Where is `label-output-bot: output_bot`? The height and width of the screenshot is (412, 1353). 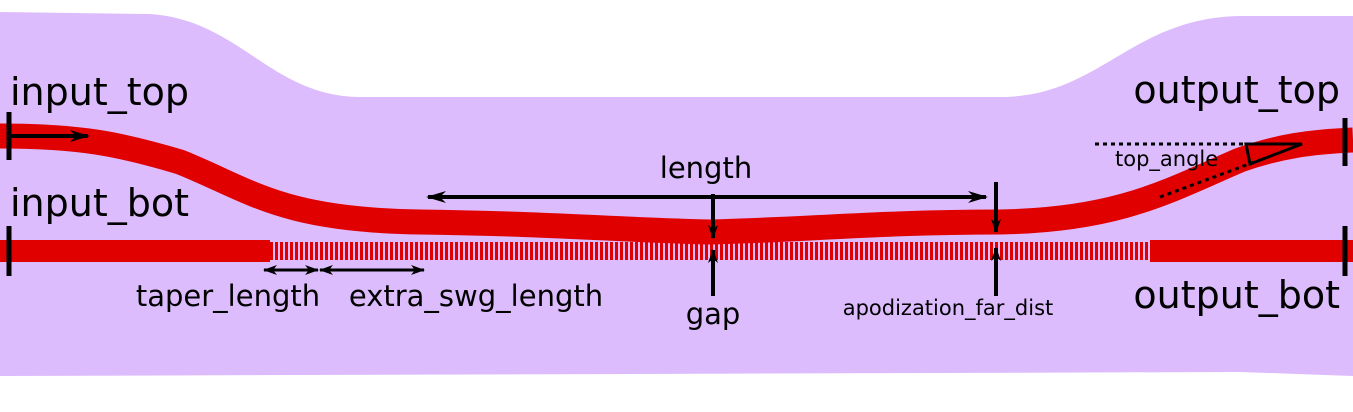
label-output-bot: output_bot is located at coordinates (1236, 295).